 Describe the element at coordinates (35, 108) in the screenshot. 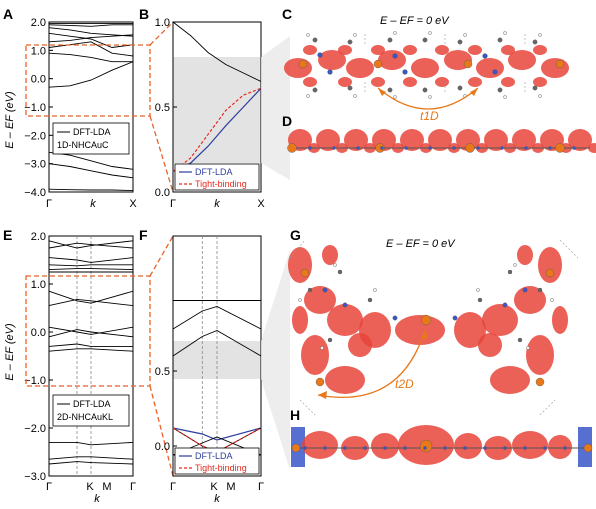

I see `y-tick-label: −1.0` at that location.